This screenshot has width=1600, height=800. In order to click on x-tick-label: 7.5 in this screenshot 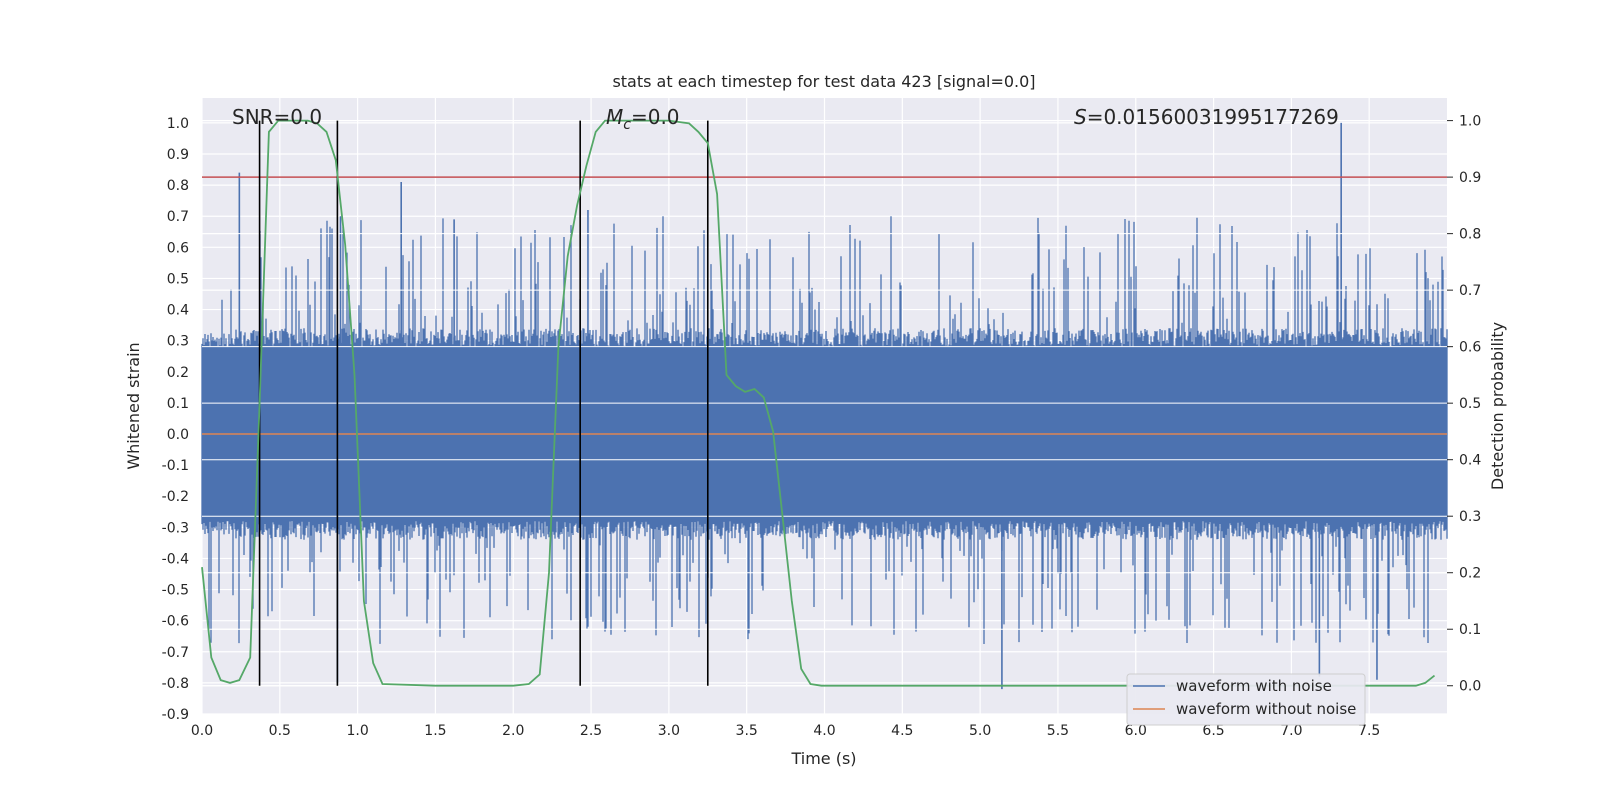, I will do `click(1369, 731)`.